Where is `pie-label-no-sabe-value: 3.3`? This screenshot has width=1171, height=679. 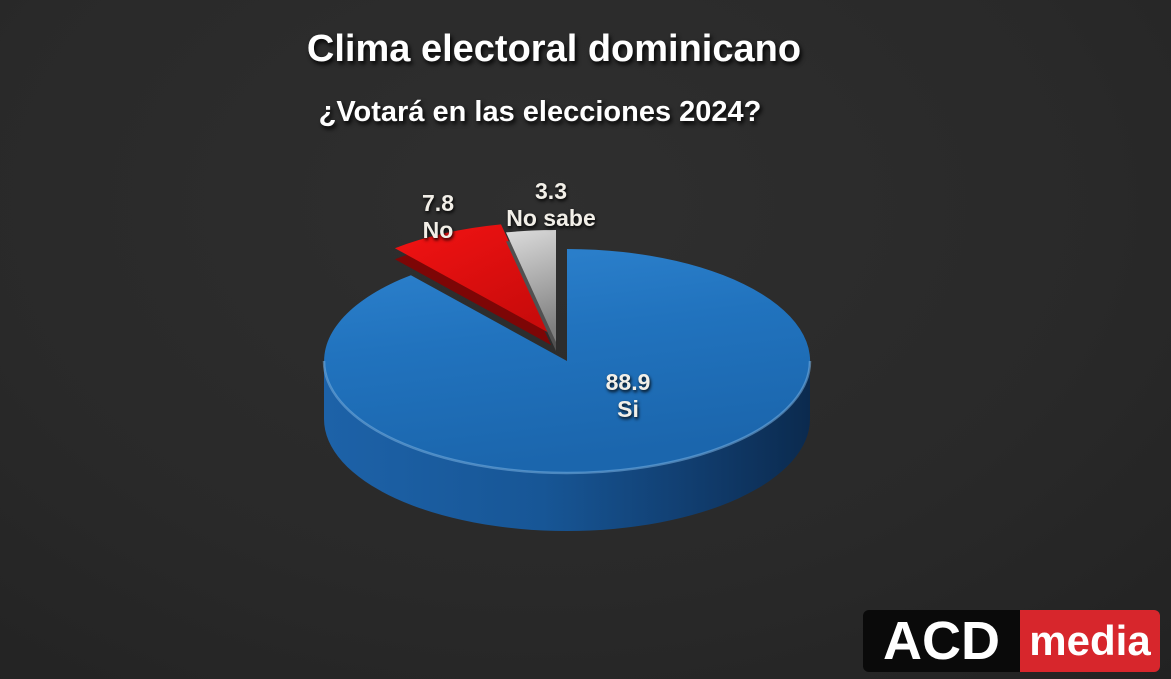 pie-label-no-sabe-value: 3.3 is located at coordinates (551, 191).